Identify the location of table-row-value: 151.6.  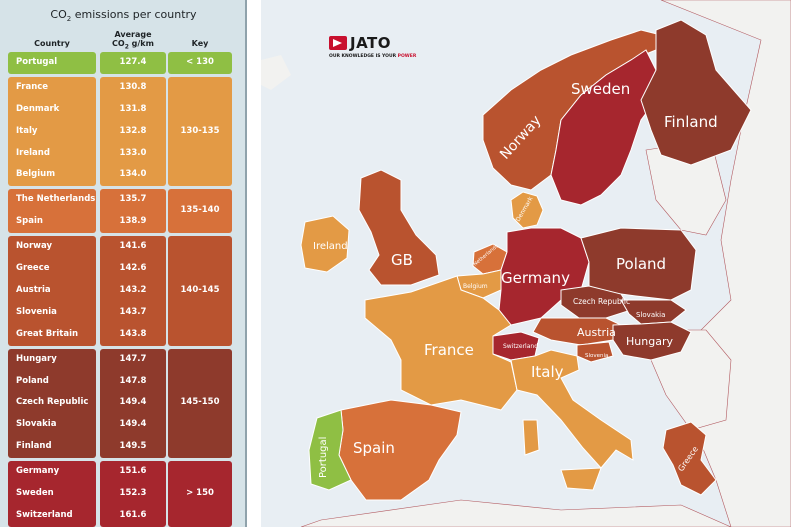
(133, 471).